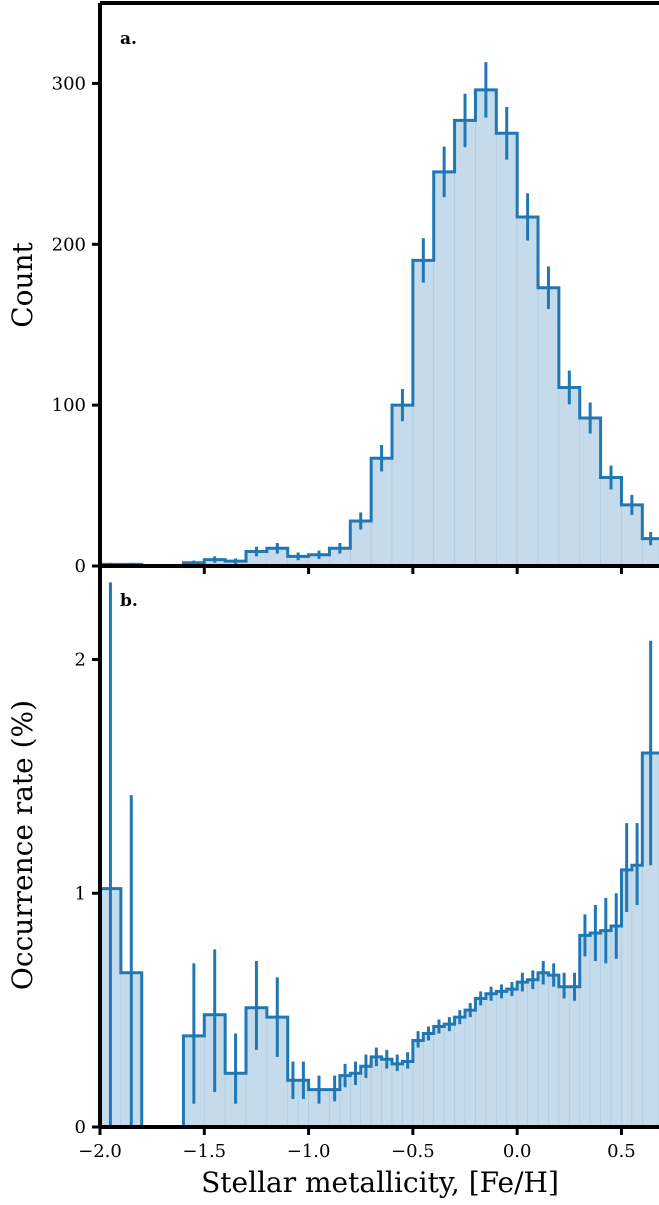  What do you see at coordinates (517, 1151) in the screenshot?
I see `panel-b-x-tick-label: 0.0` at bounding box center [517, 1151].